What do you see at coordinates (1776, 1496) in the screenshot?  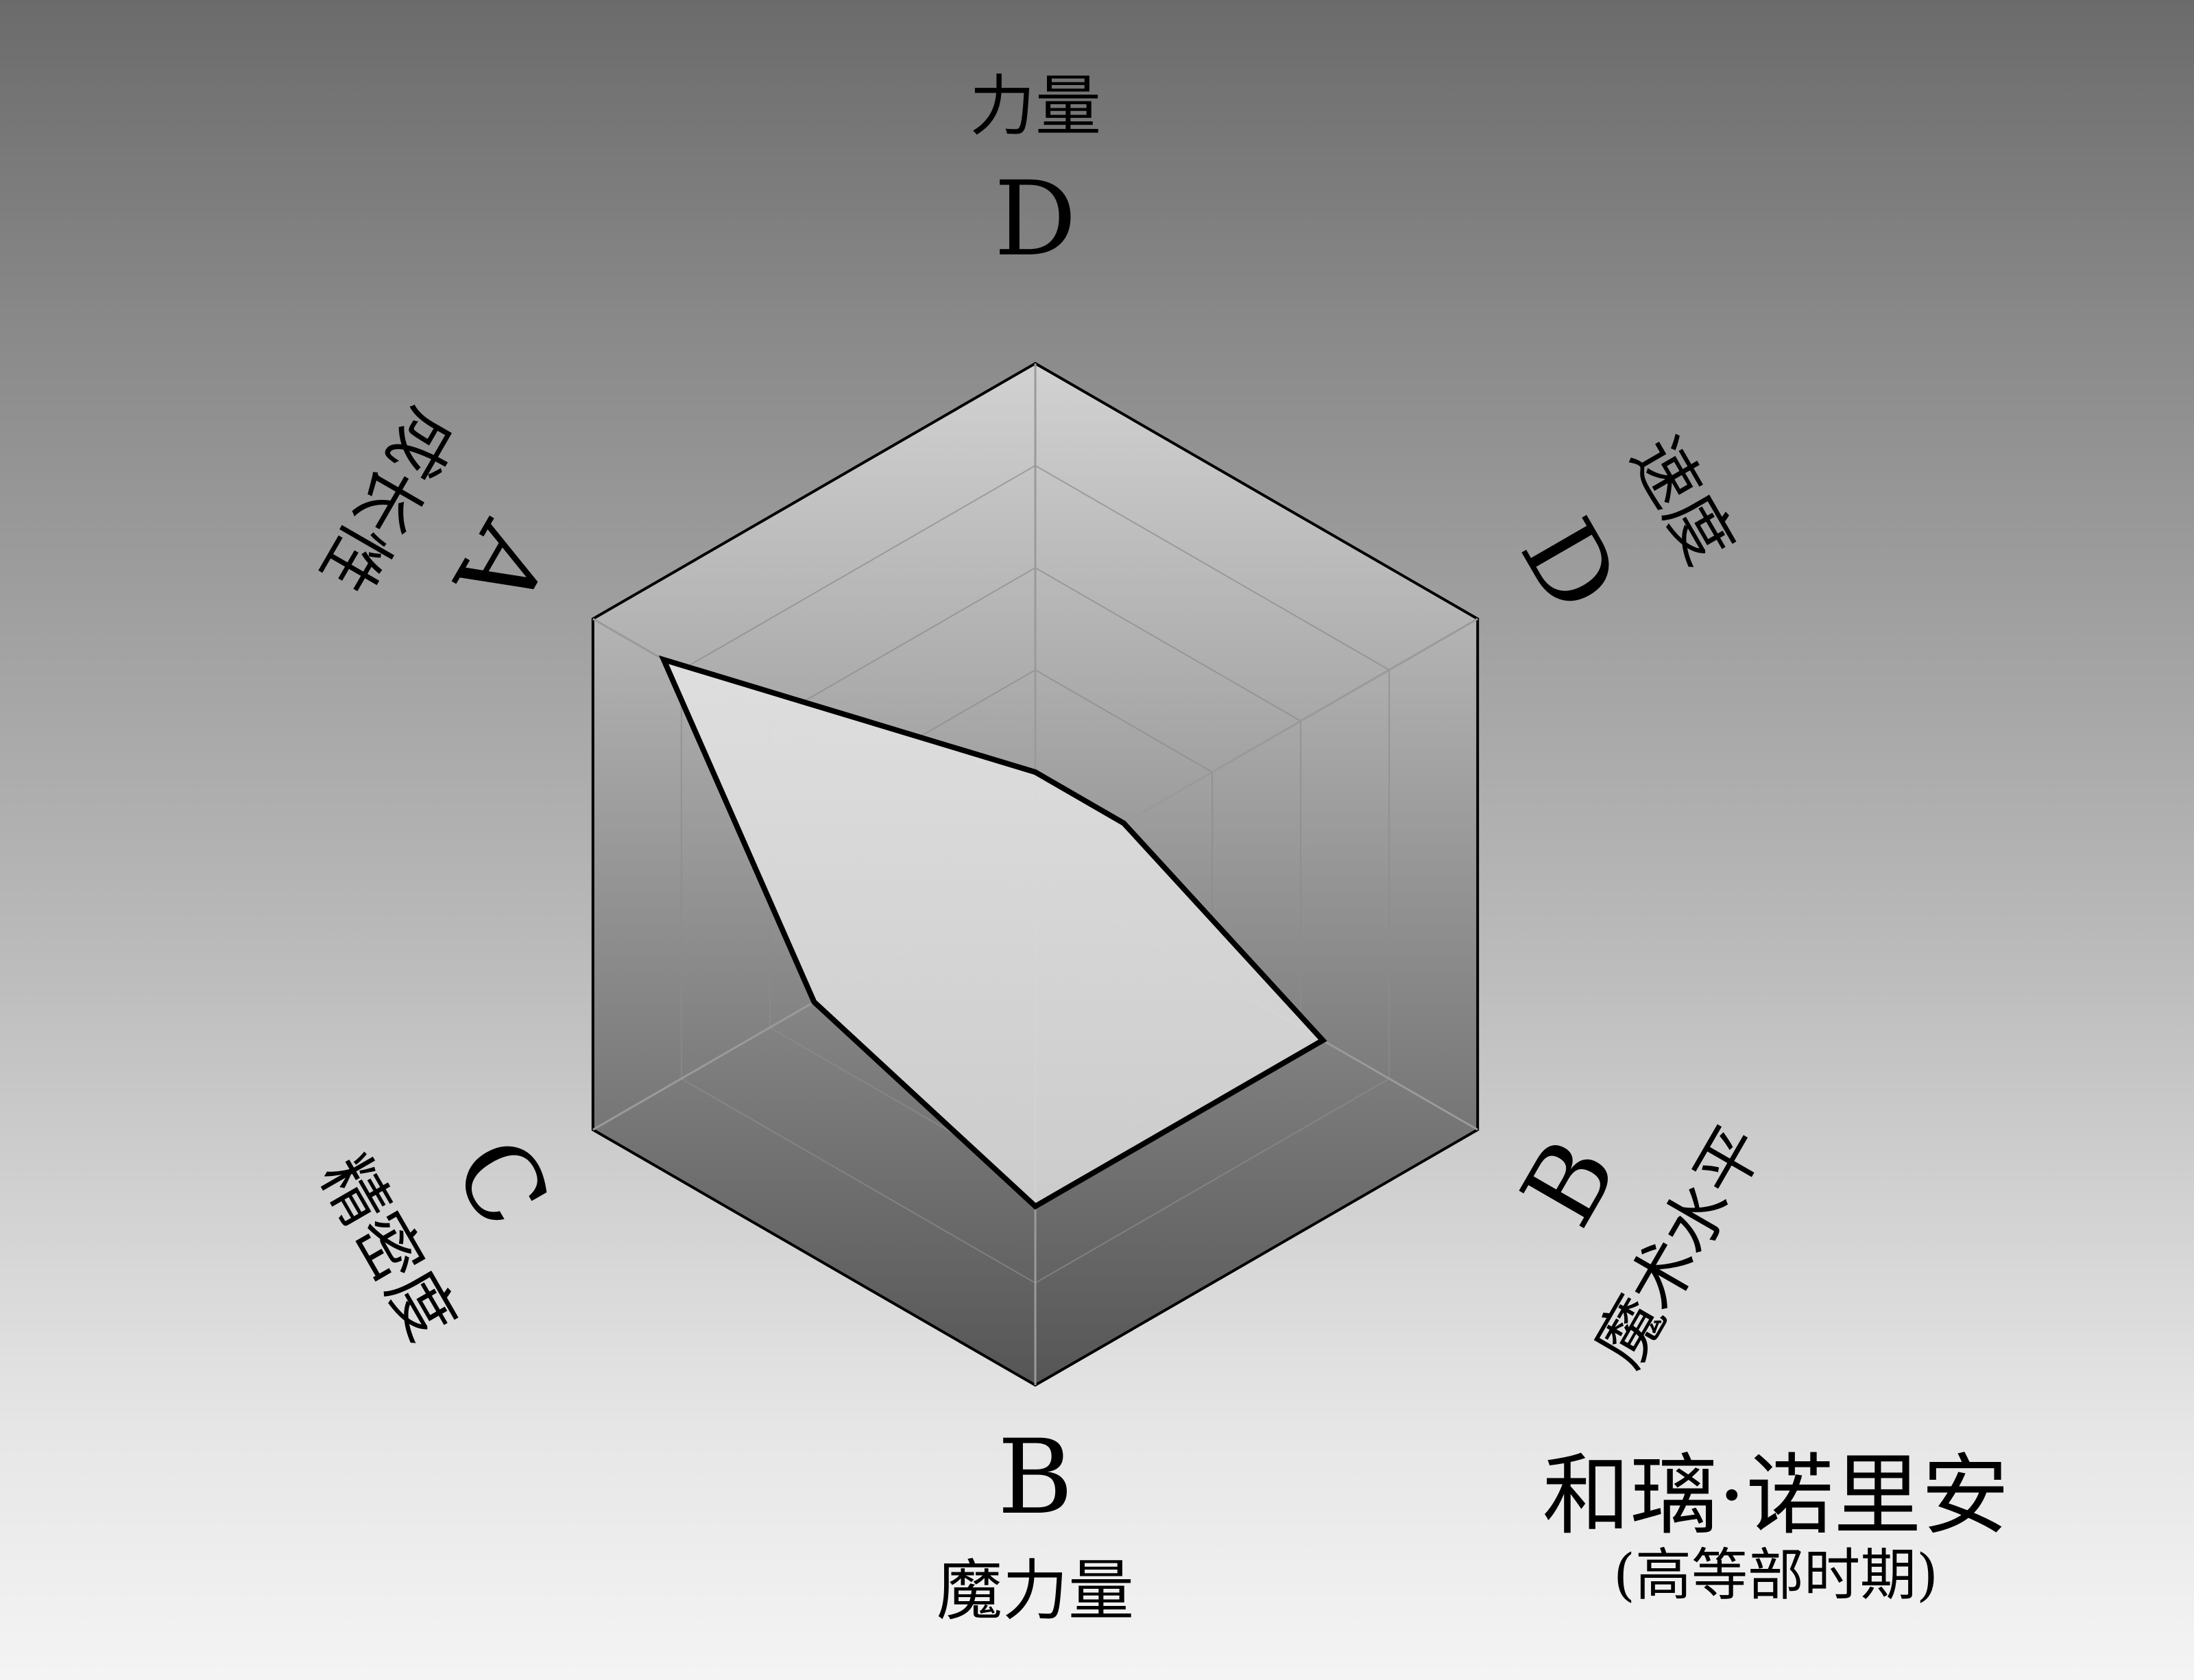 I see `character-name: 和璃·诺里安` at bounding box center [1776, 1496].